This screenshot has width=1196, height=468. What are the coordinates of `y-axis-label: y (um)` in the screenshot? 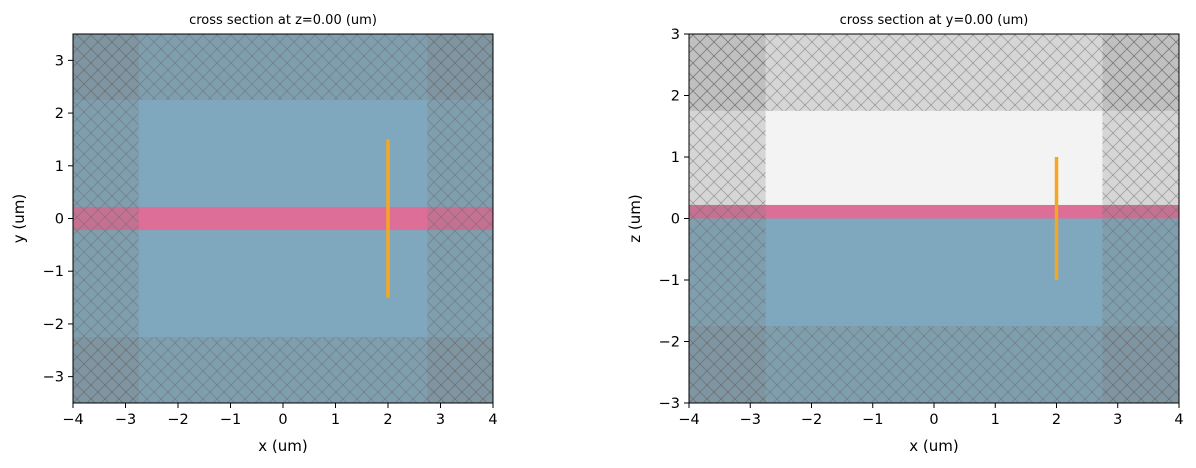 It's located at (19, 218).